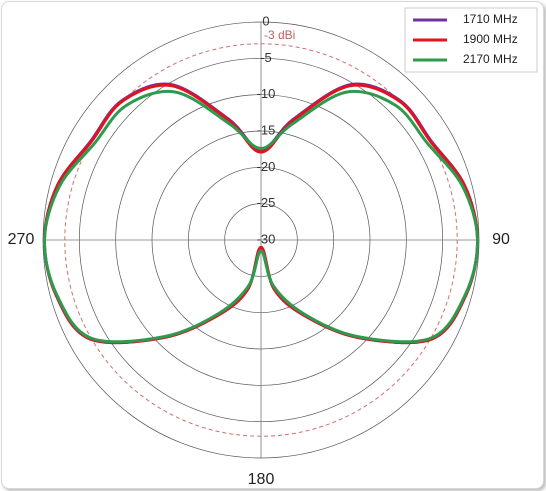 The height and width of the screenshot is (491, 546). Describe the element at coordinates (261, 479) in the screenshot. I see `theta-tick-label: 180` at that location.